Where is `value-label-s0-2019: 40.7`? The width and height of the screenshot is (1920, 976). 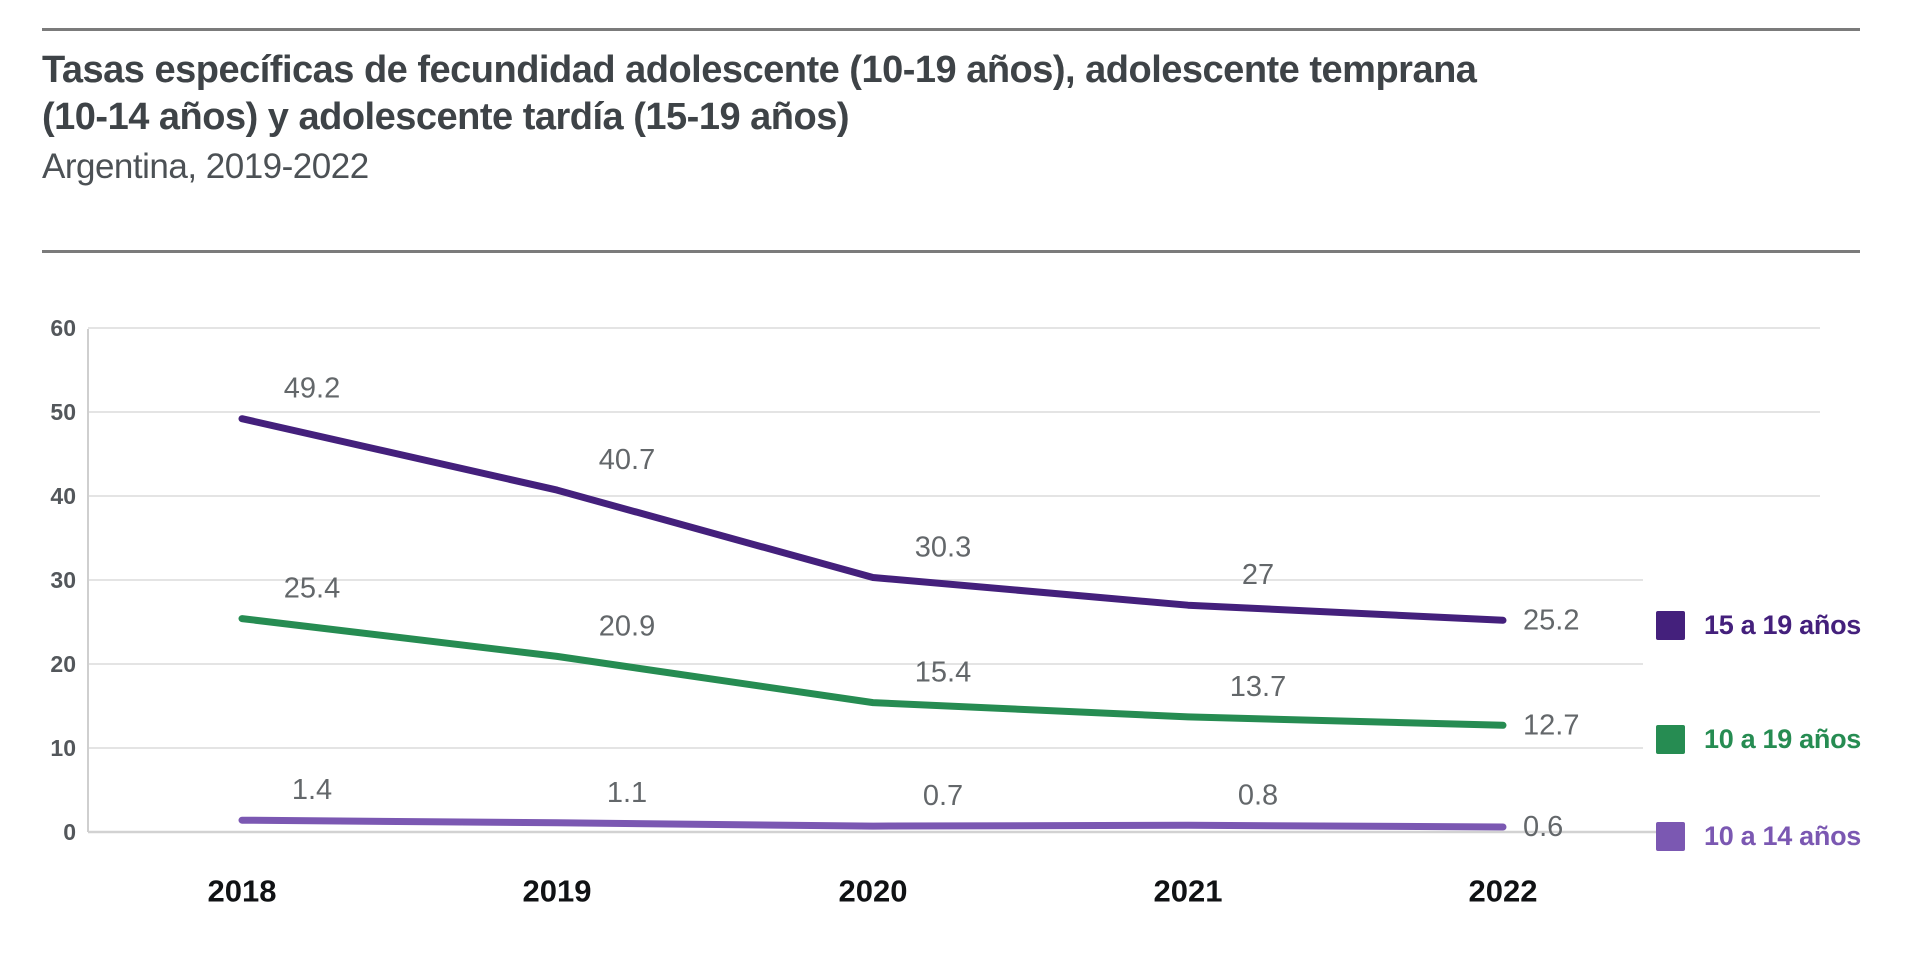
value-label-s0-2019: 40.7 is located at coordinates (627, 460).